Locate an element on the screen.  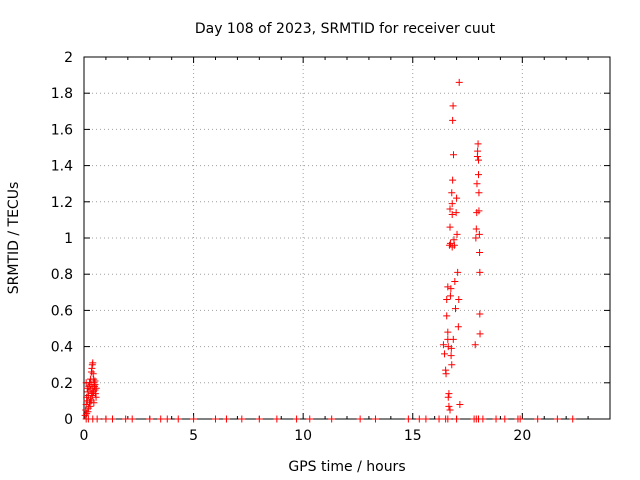
y-tick-label: 0 is located at coordinates (68, 420).